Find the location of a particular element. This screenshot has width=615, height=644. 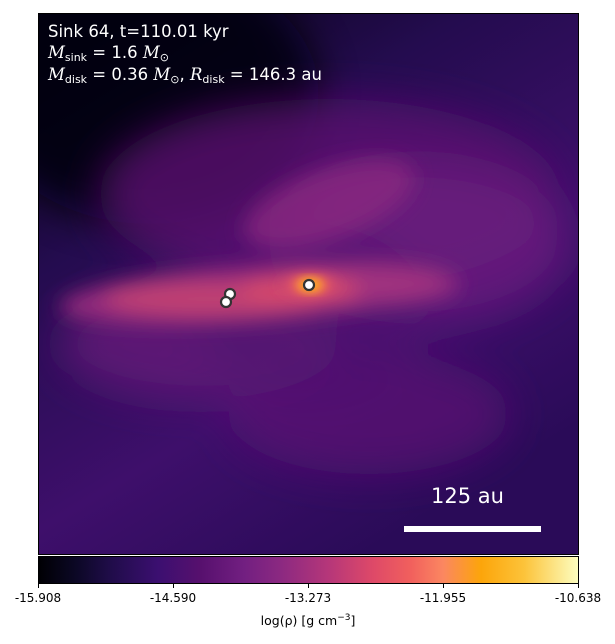

colorbar-tick-label: -13.273 is located at coordinates (308, 598).